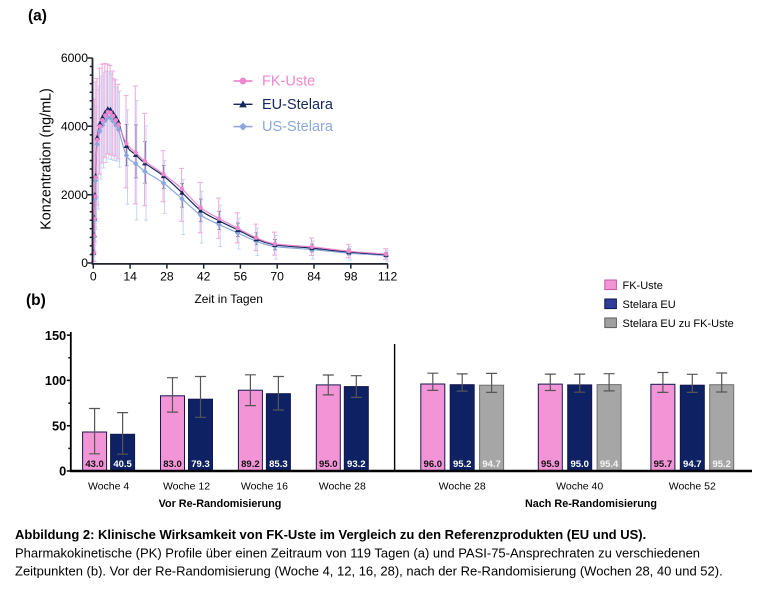 The width and height of the screenshot is (764, 594). What do you see at coordinates (579, 486) in the screenshot?
I see `svg-text: Woche 40` at bounding box center [579, 486].